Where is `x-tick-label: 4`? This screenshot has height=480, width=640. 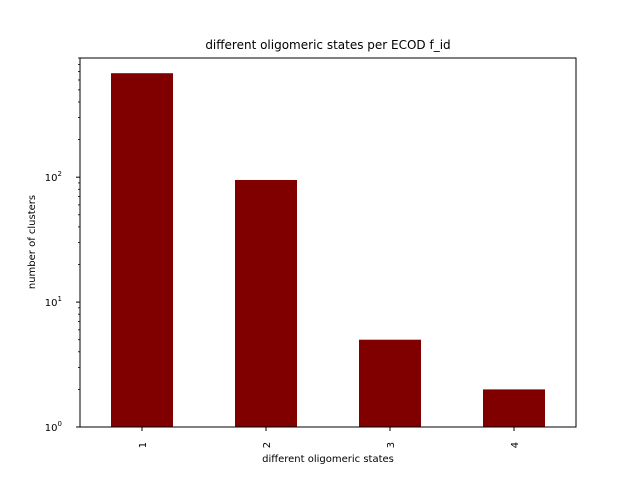
x-tick-label: 4 is located at coordinates (515, 445).